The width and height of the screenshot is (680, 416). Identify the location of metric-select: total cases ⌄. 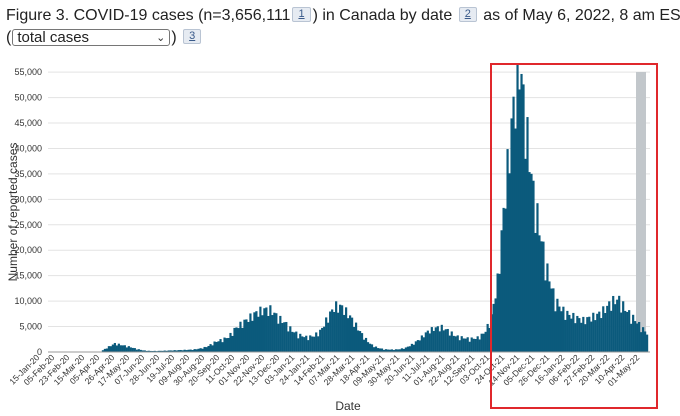
(91, 38).